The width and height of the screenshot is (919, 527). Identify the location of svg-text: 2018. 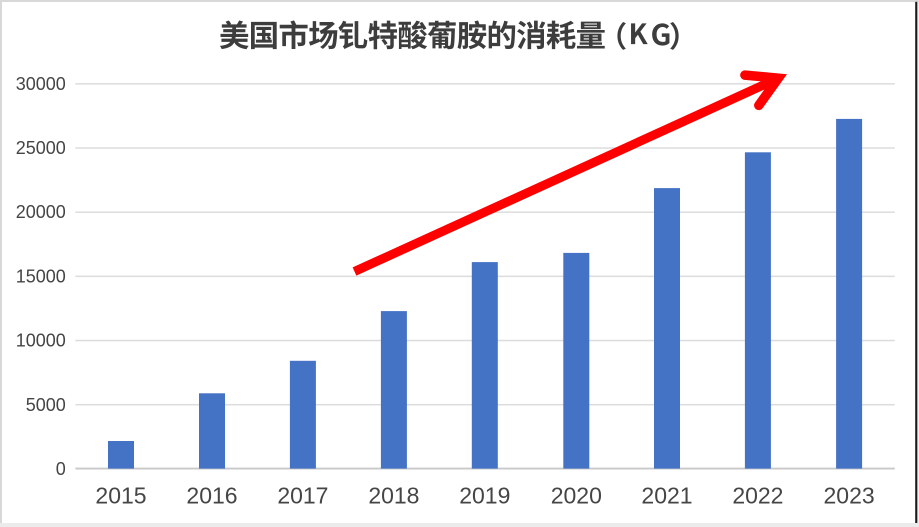
(393, 495).